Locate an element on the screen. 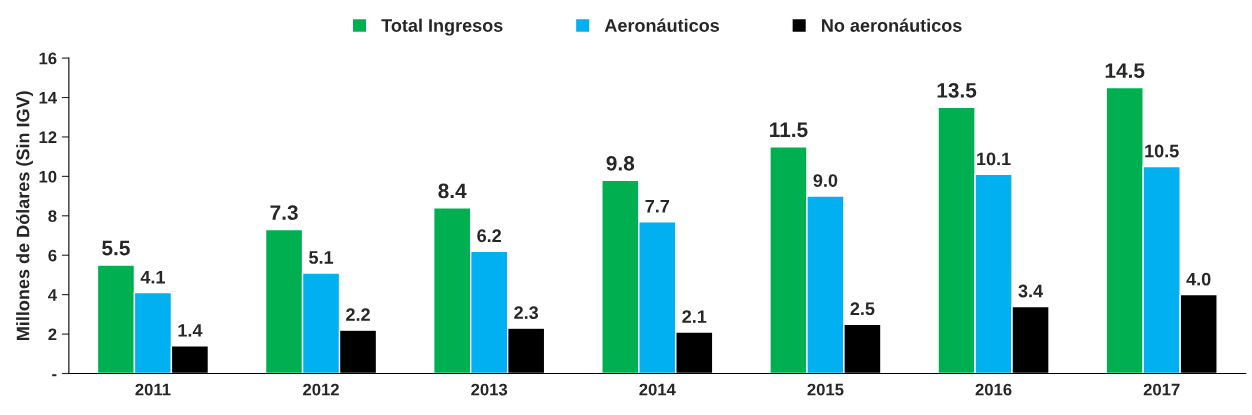 The width and height of the screenshot is (1252, 415). data-label: 6.2 is located at coordinates (489, 236).